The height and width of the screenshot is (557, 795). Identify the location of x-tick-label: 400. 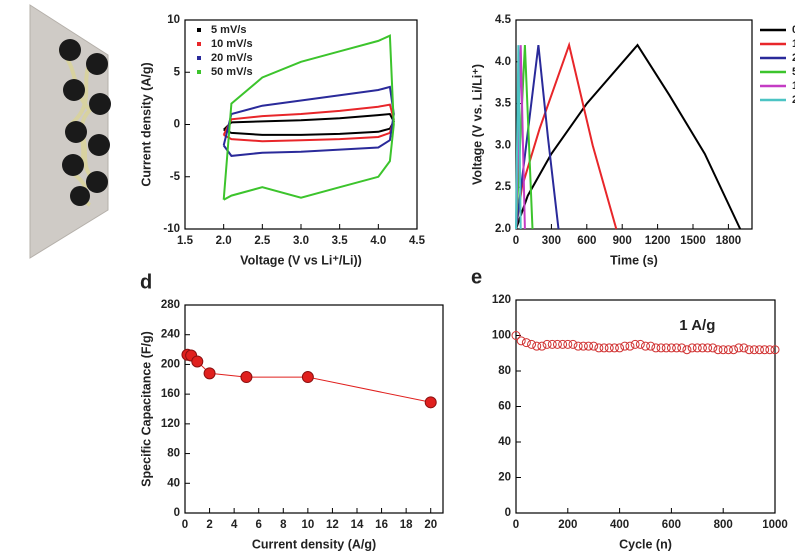
(619, 525).